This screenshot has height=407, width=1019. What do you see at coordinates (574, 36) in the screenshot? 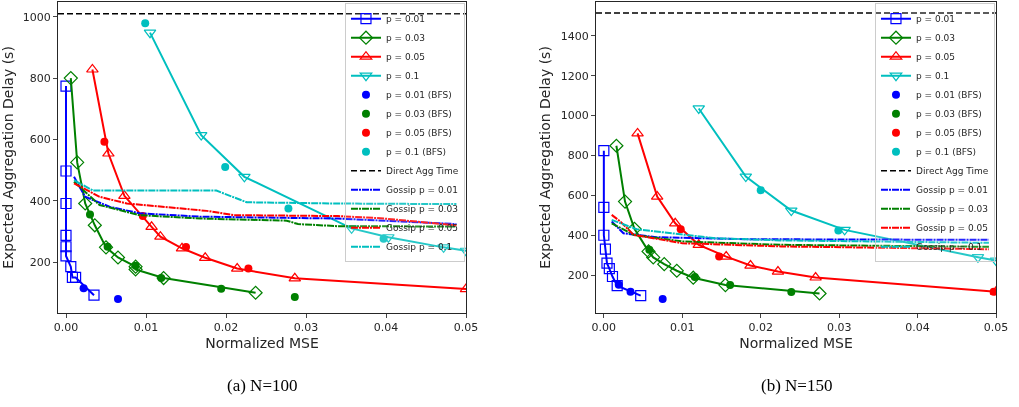
I see `y-tick-label: 1400` at bounding box center [574, 36].